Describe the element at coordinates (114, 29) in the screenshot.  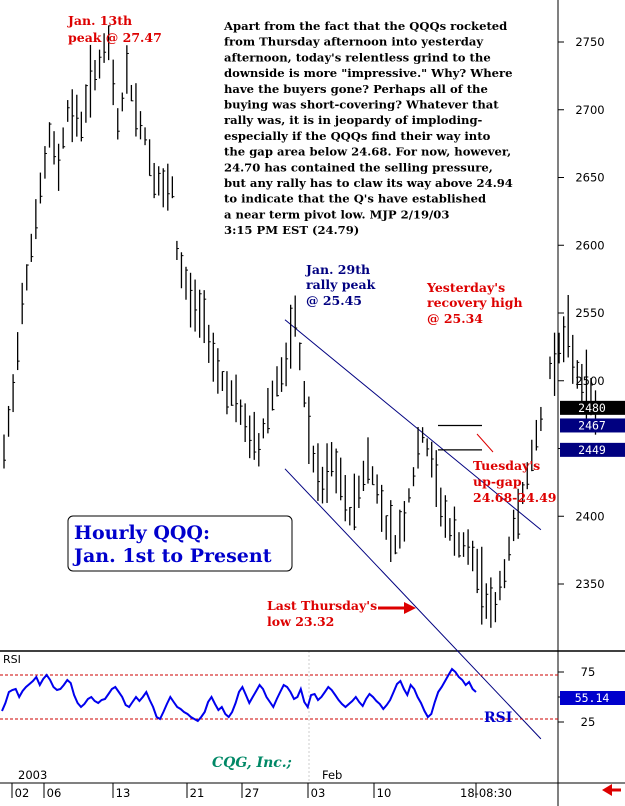
I see `annotation-jan13: Jan. 13th peak @ 27.47` at that location.